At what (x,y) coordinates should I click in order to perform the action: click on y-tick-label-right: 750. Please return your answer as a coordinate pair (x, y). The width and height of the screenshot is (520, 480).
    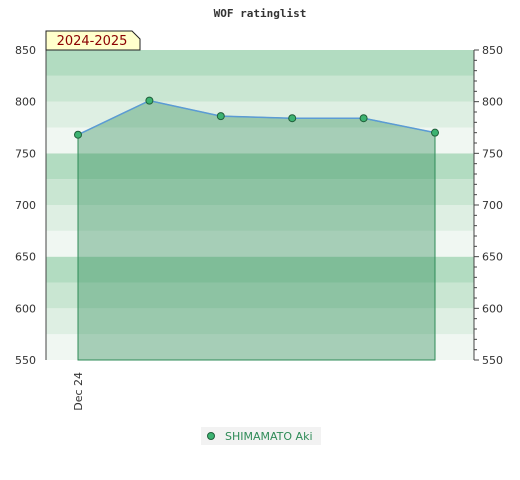
    Looking at the image, I should click on (492, 153).